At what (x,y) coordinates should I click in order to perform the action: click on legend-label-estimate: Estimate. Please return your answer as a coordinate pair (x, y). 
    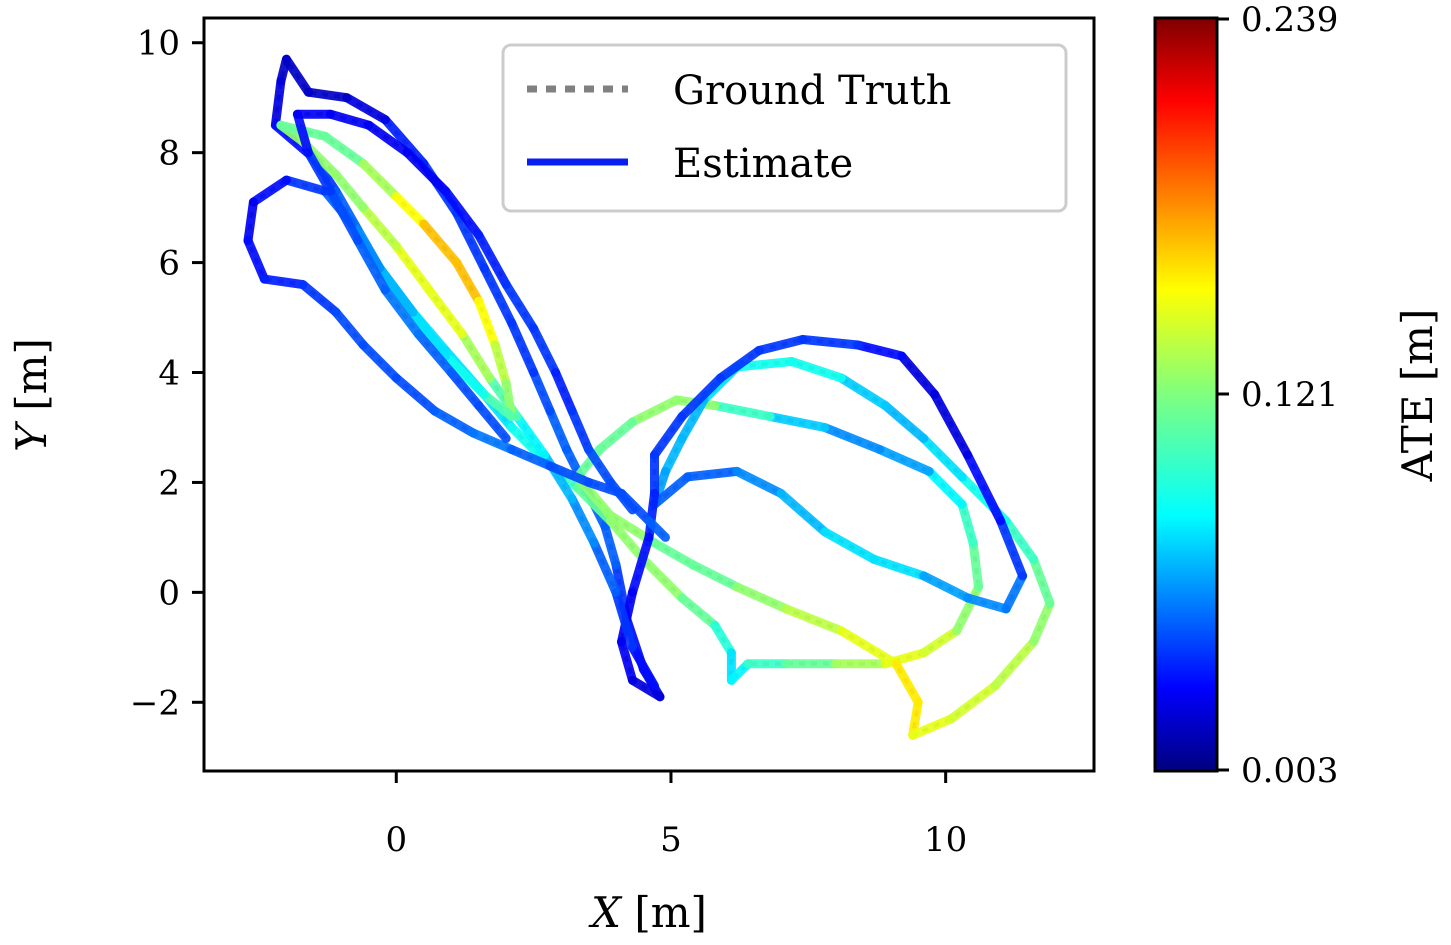
    Looking at the image, I should click on (763, 164).